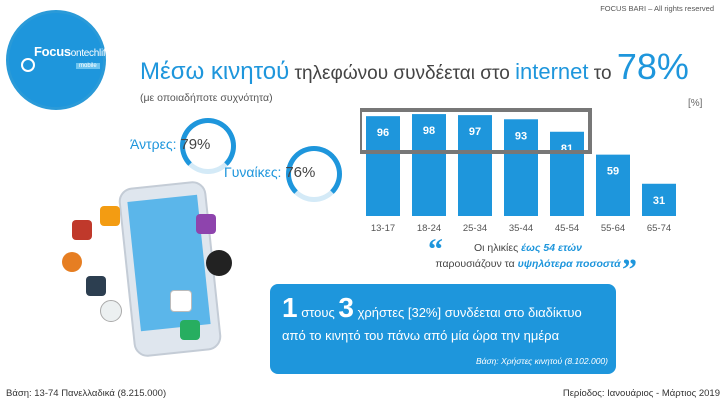 Image resolution: width=728 pixels, height=408 pixels. What do you see at coordinates (56, 60) in the screenshot?
I see `focus-logo-circle` at bounding box center [56, 60].